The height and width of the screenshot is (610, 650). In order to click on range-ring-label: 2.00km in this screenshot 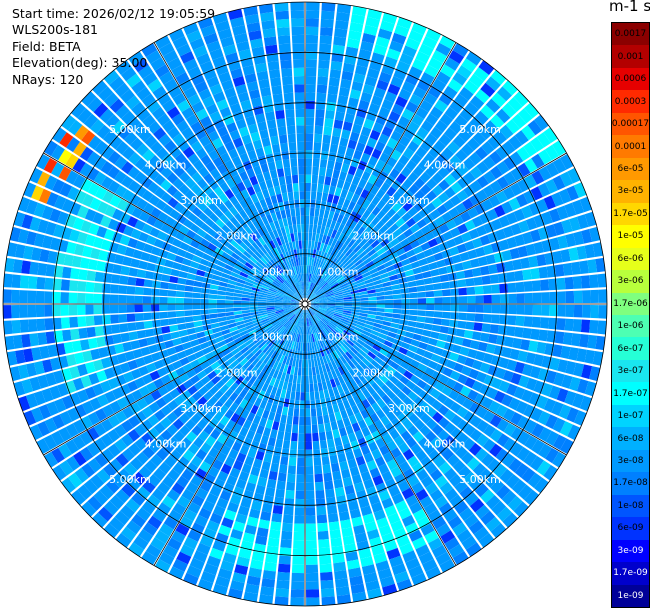, I will do `click(374, 372)`.